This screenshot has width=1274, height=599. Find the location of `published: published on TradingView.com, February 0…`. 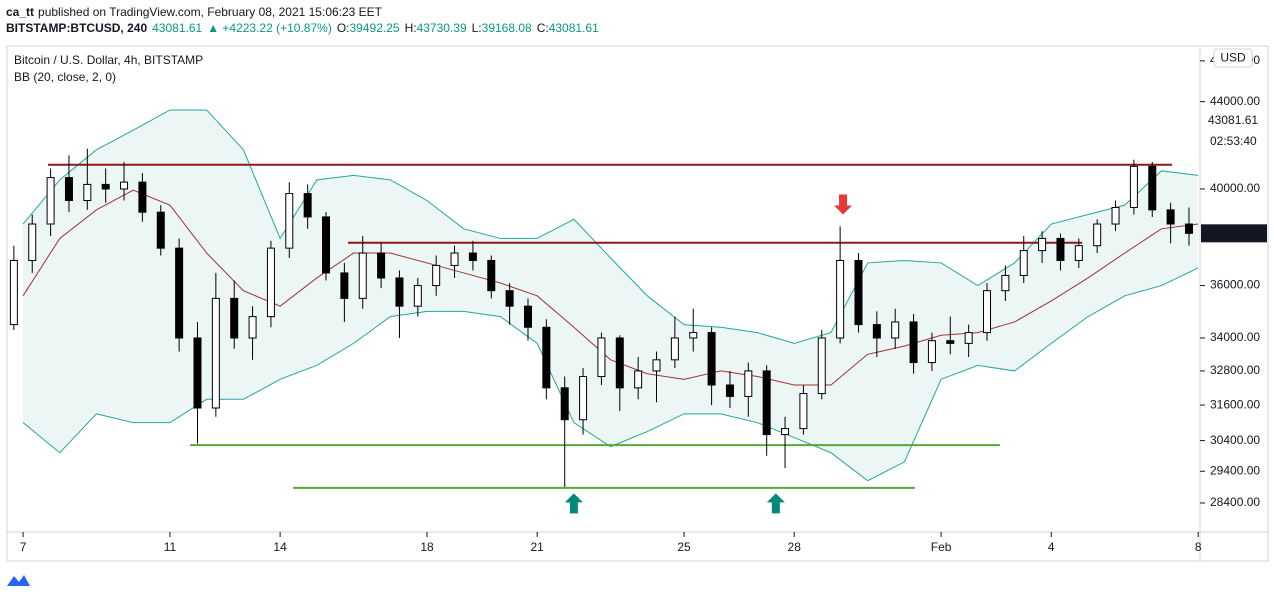

published: published on TradingView.com, February 0… is located at coordinates (210, 12).